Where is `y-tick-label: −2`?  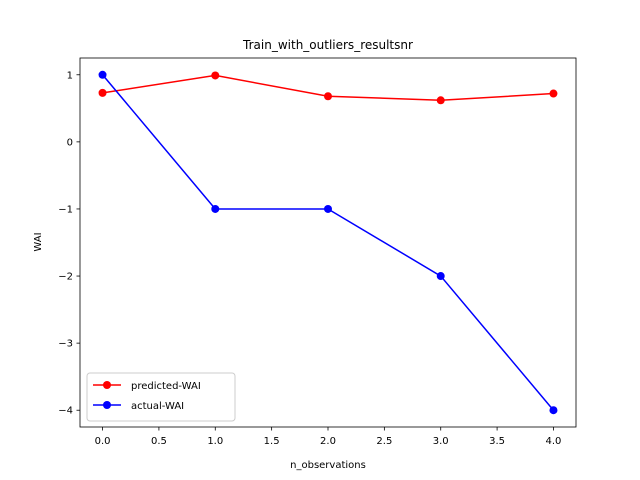
y-tick-label: −2 is located at coordinates (65, 277).